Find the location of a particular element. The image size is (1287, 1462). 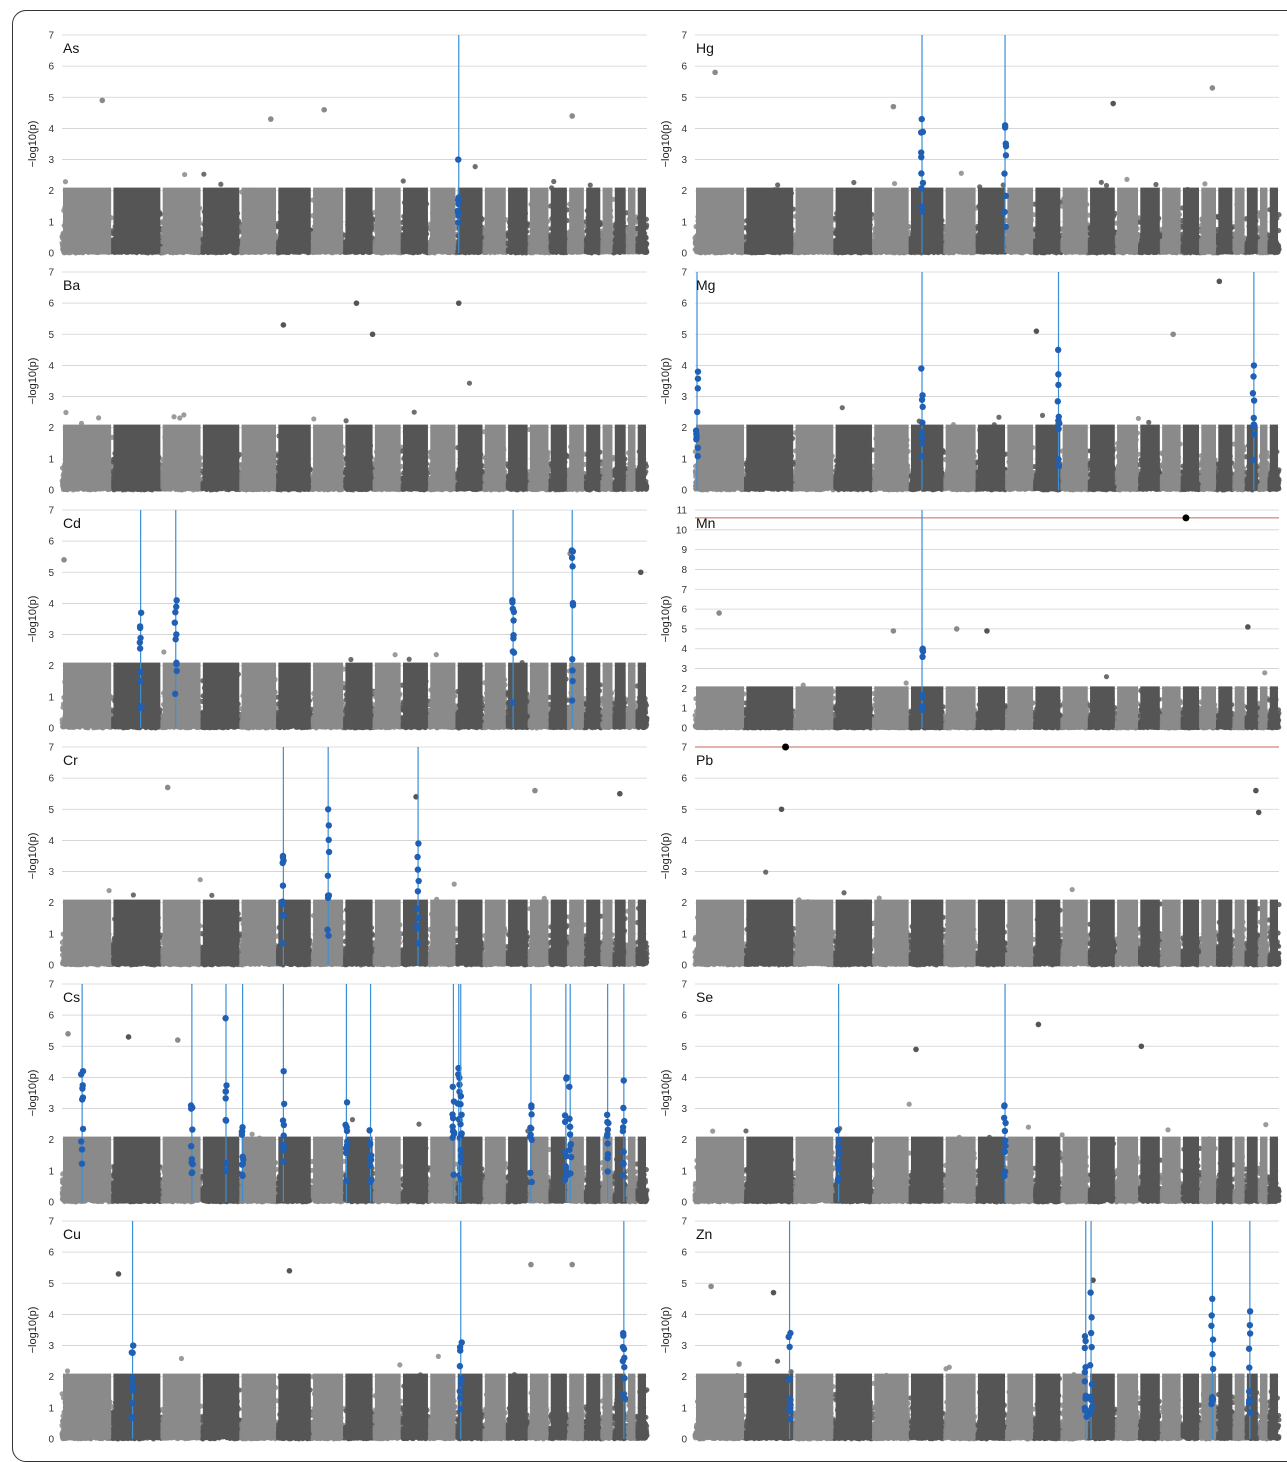

snp-points is located at coordinates (354, 210).